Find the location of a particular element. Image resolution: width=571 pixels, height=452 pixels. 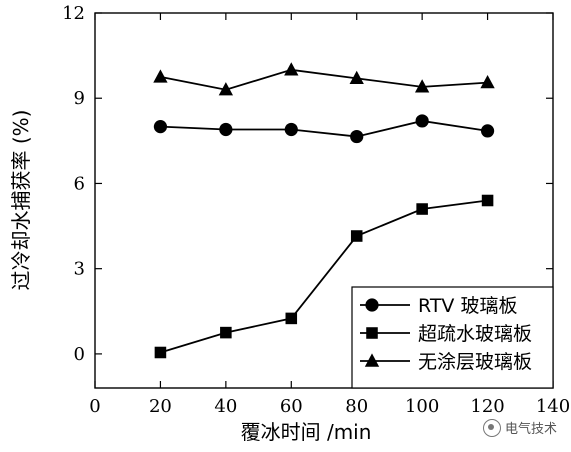

legend-label: 超疏水玻璃板 is located at coordinates (475, 334).